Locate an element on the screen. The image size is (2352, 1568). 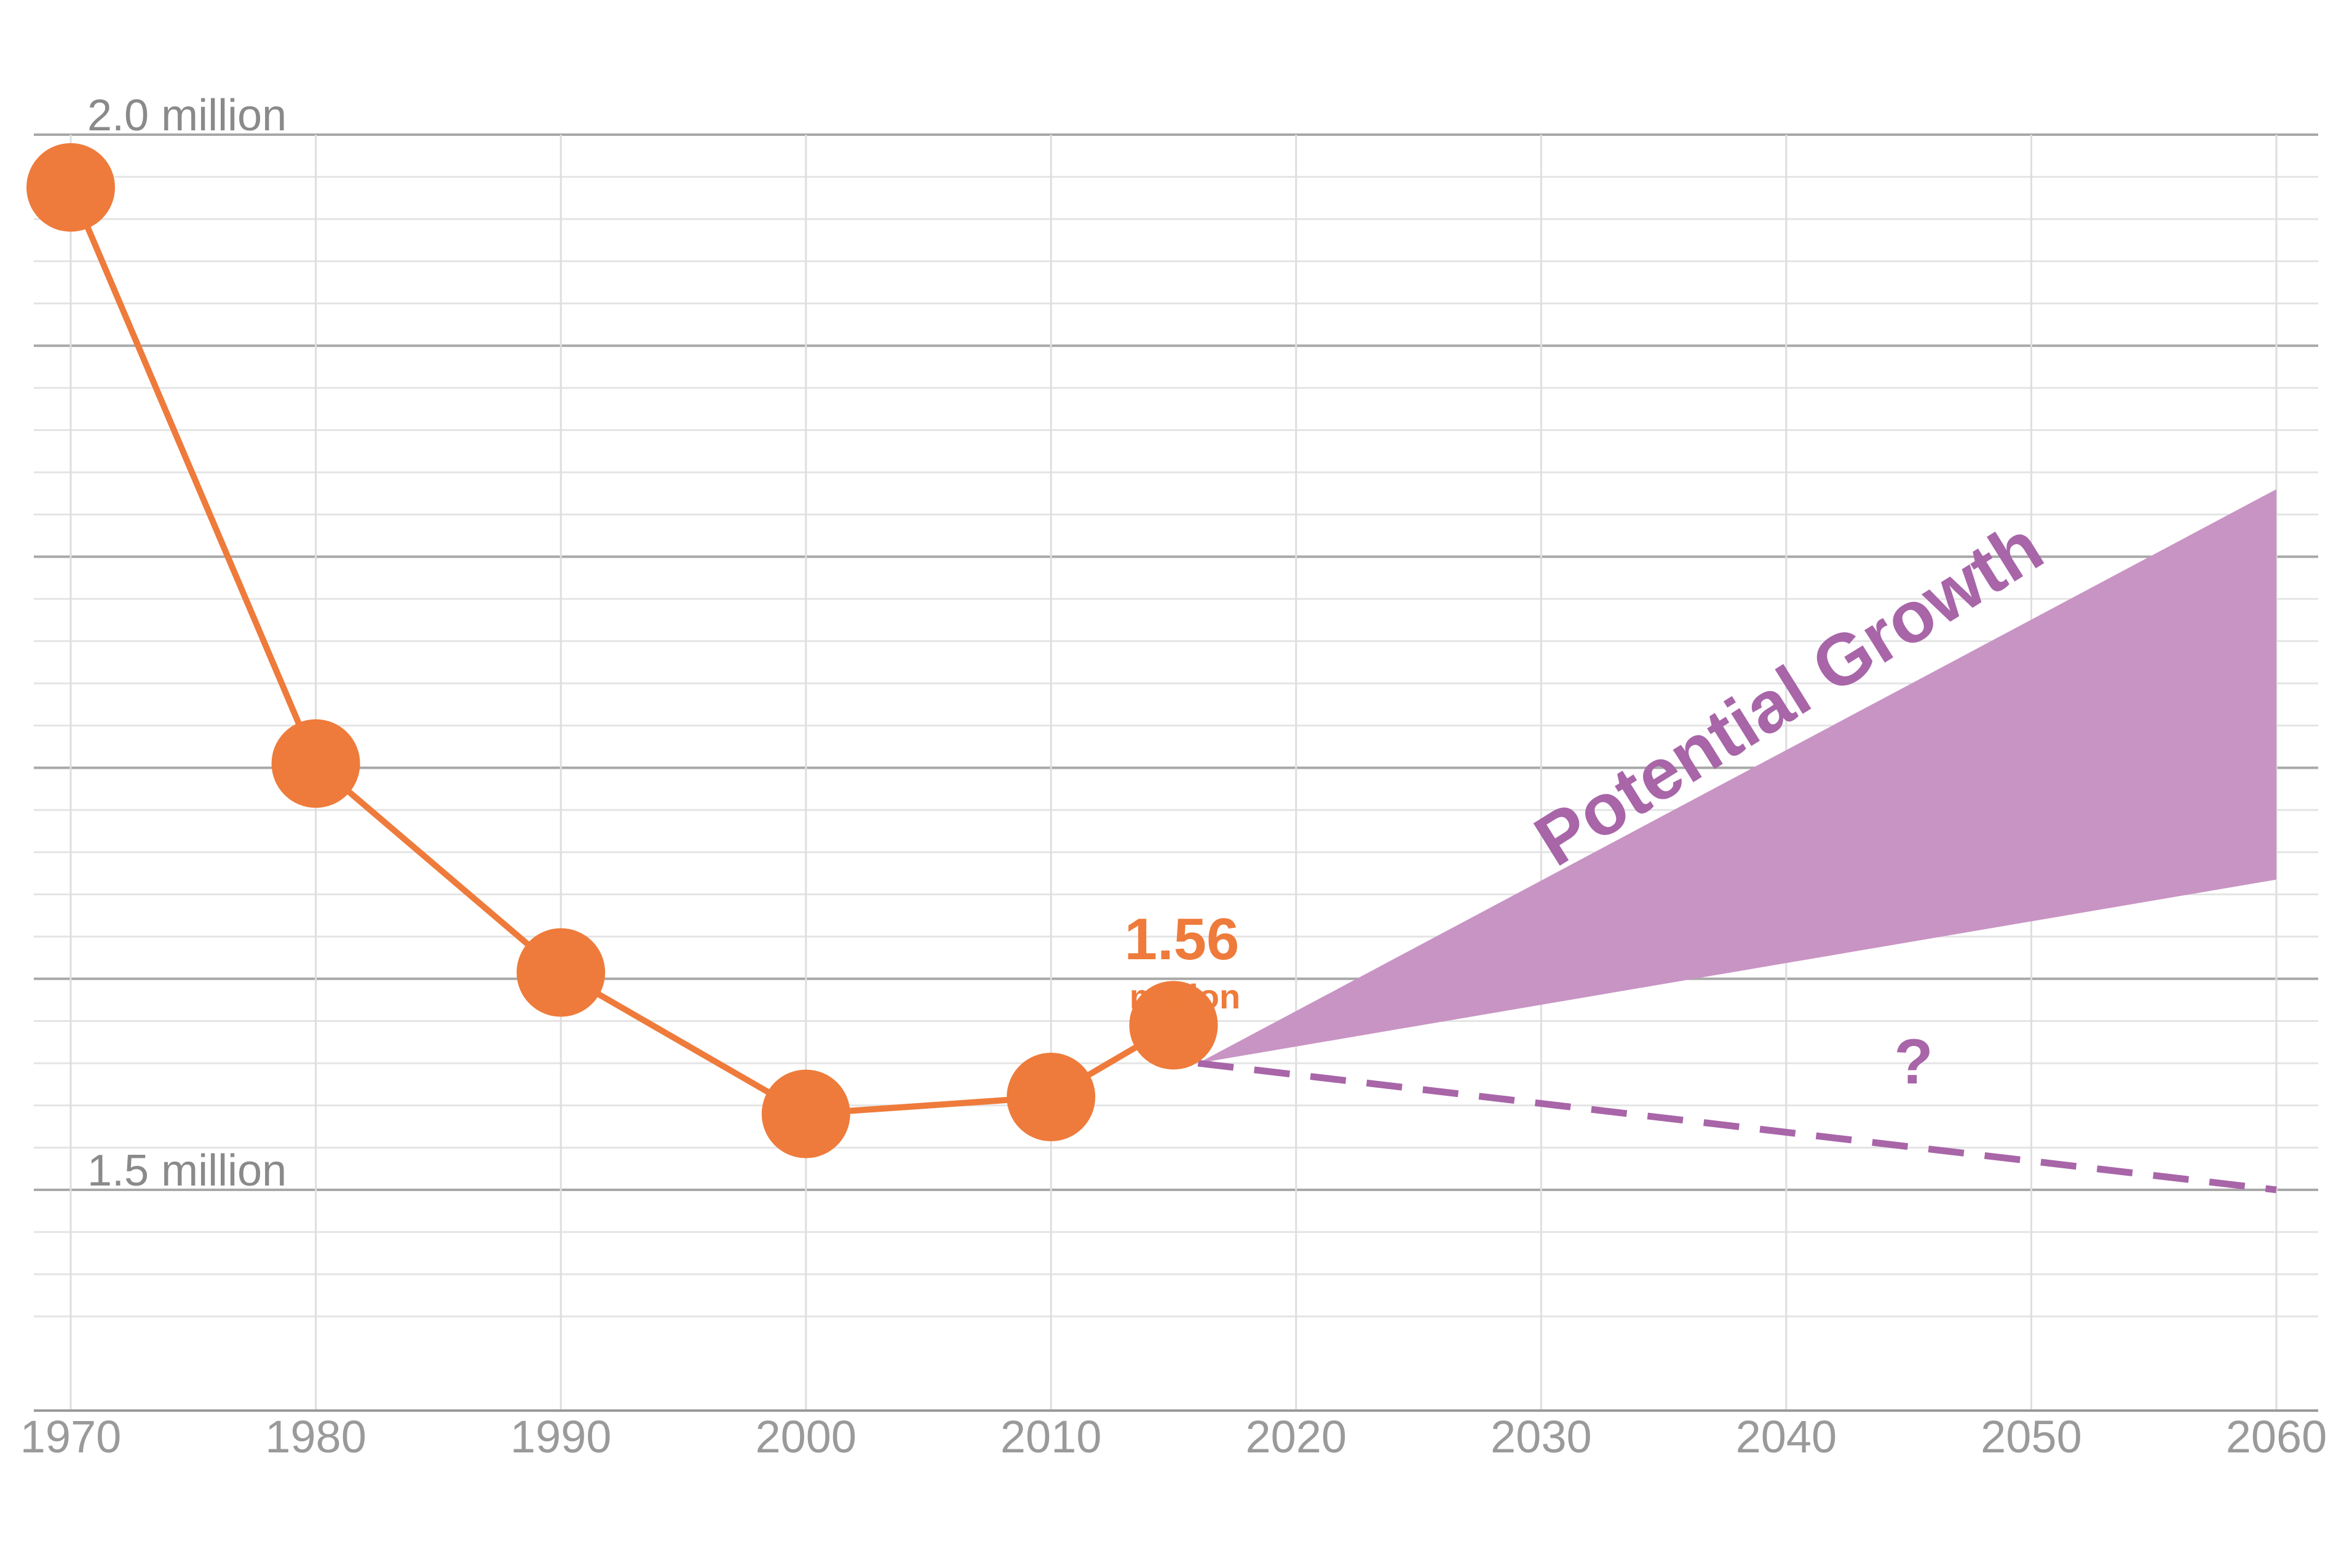
current-unit-label: million is located at coordinates (1185, 996).